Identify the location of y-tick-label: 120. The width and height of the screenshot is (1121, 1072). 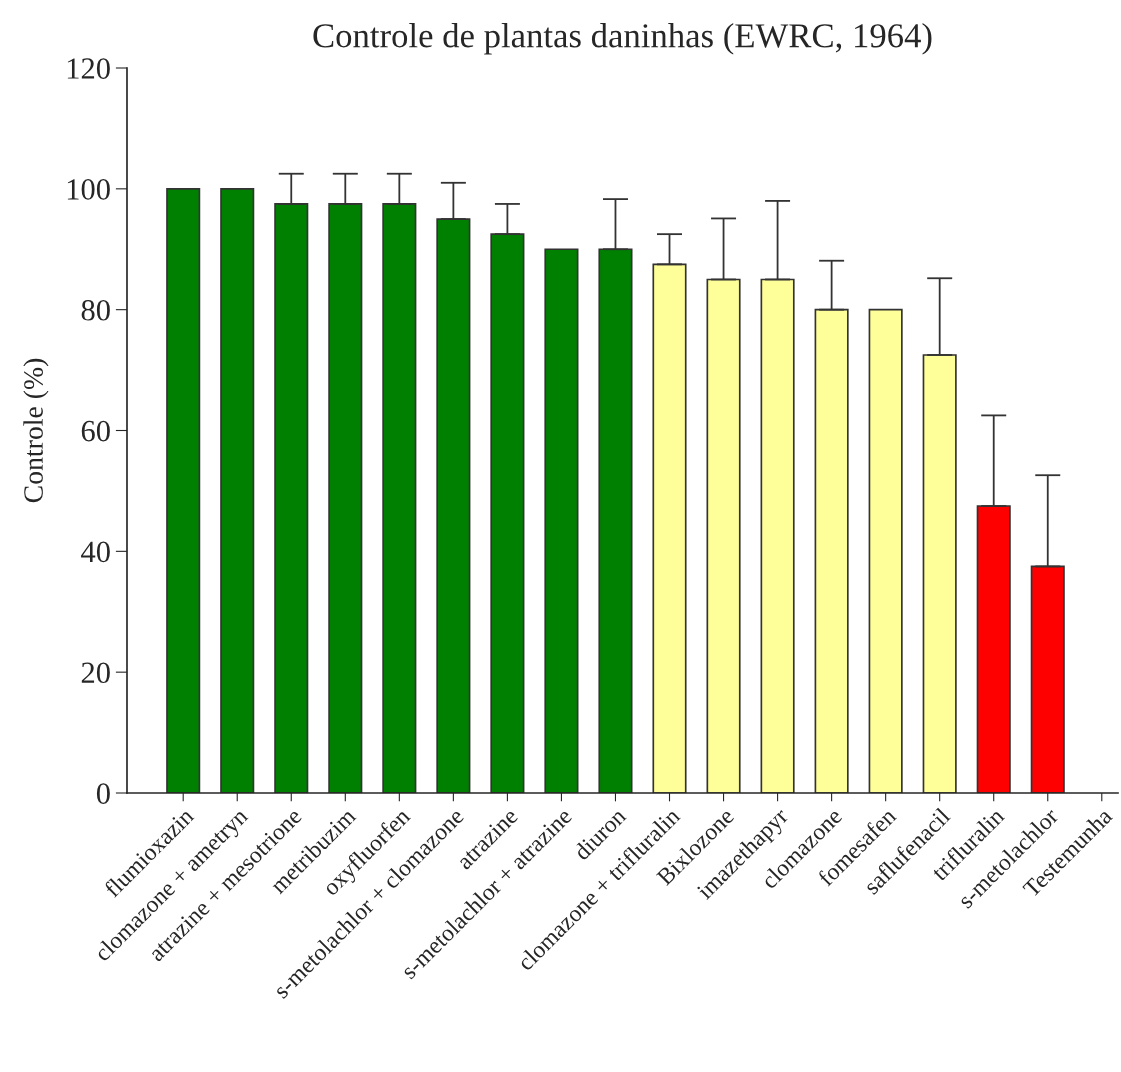
(88, 68).